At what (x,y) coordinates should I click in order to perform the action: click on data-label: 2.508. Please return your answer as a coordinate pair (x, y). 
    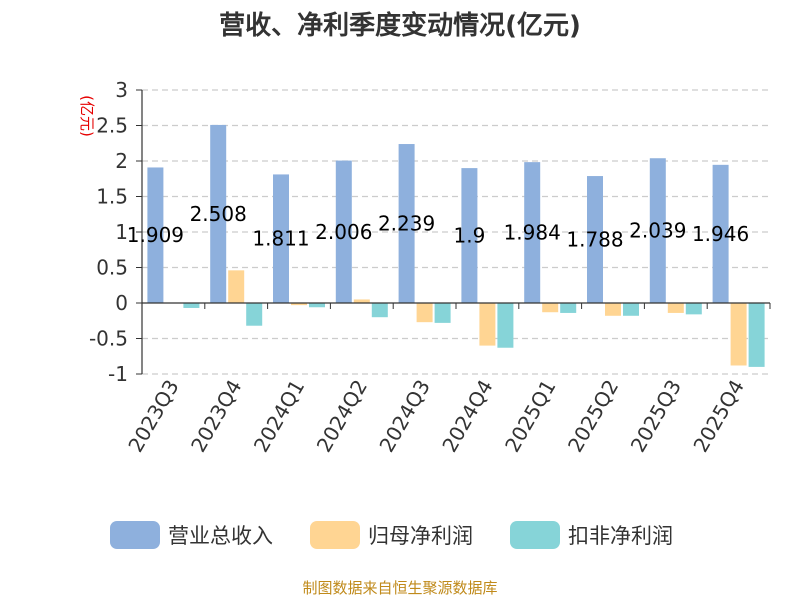
    Looking at the image, I should click on (218, 214).